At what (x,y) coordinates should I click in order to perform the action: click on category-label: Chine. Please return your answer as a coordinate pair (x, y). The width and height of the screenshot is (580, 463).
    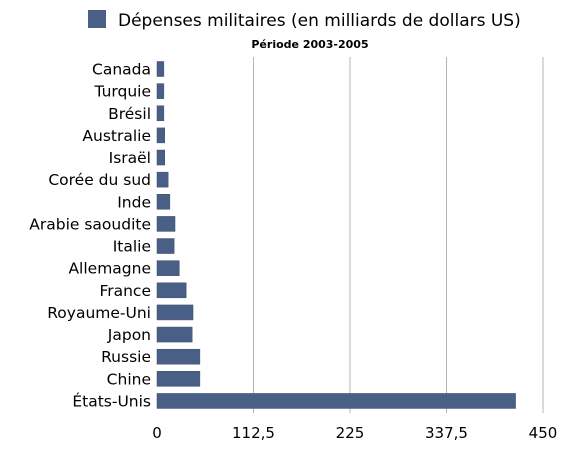
    Looking at the image, I should click on (129, 379).